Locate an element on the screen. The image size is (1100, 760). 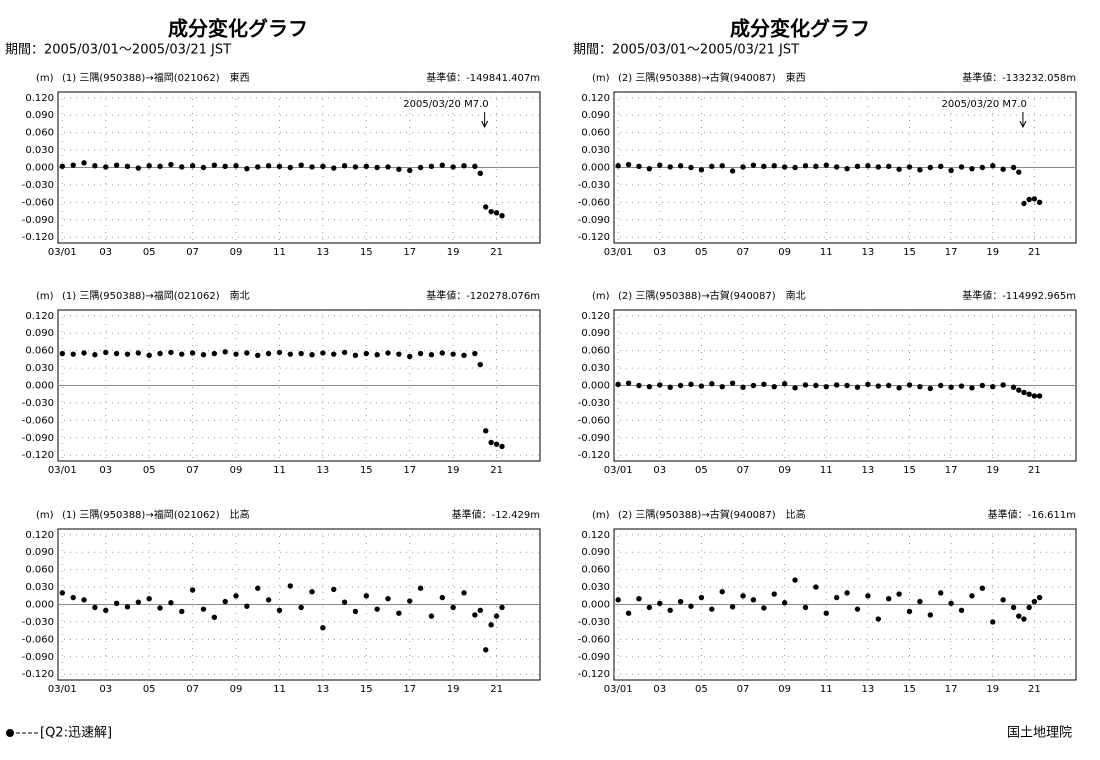
x-tick-label: 03/01 is located at coordinates (618, 252).